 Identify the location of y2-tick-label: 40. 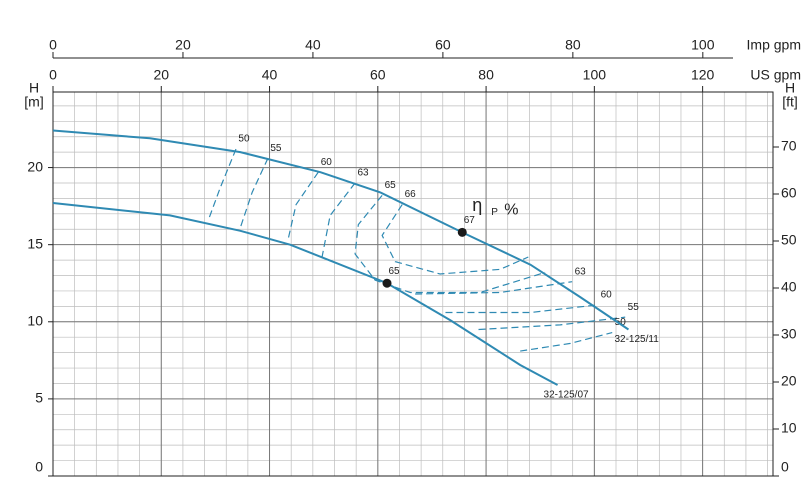
(789, 287).